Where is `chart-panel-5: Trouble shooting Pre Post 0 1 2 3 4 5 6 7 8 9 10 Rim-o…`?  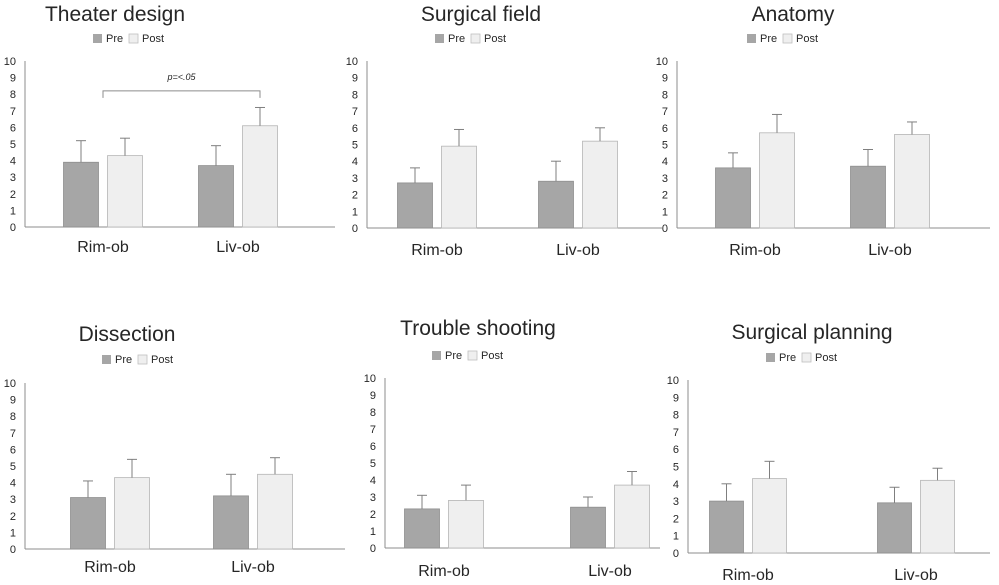
chart-panel-5: Trouble shooting Pre Post 0 1 2 3 4 5 6 7 8 9 10 Rim-o… is located at coordinates (512, 448).